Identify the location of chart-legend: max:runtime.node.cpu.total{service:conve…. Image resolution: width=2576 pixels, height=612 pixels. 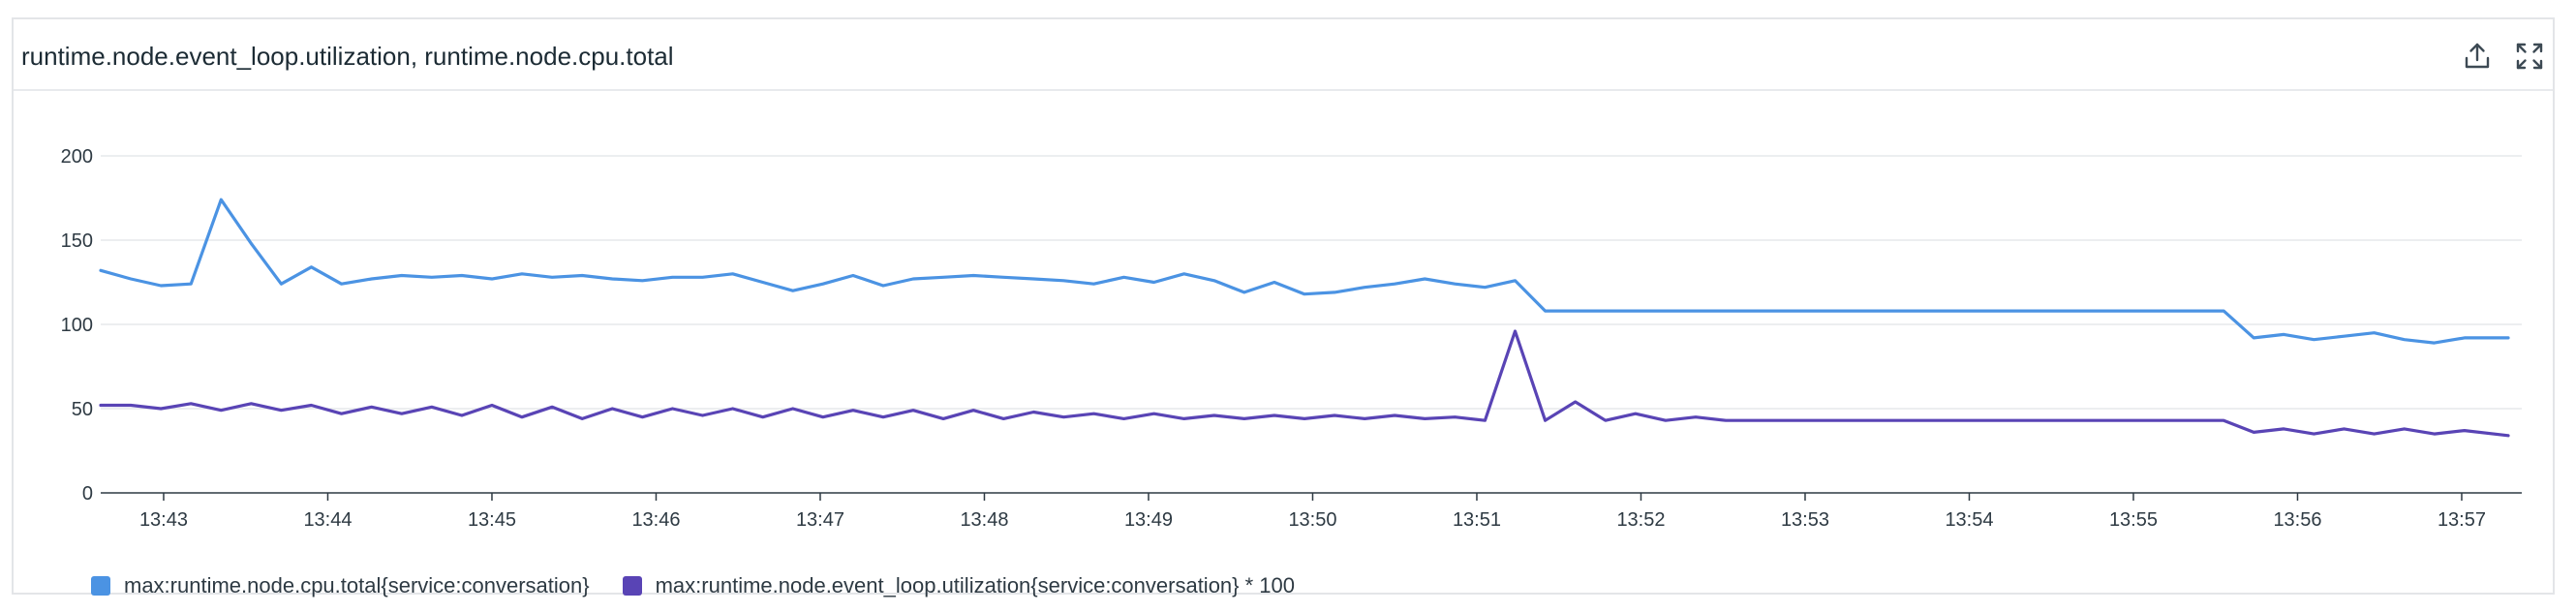
(709, 586).